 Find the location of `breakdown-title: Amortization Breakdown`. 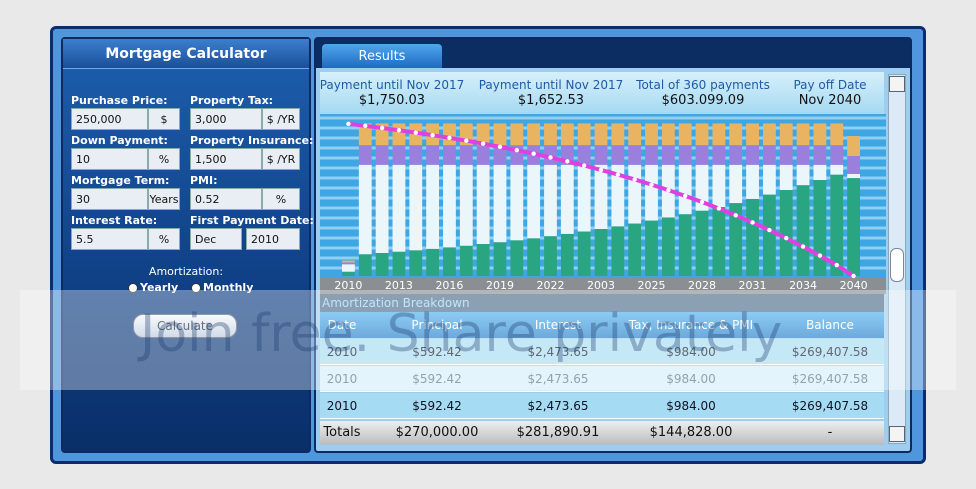

breakdown-title: Amortization Breakdown is located at coordinates (396, 303).